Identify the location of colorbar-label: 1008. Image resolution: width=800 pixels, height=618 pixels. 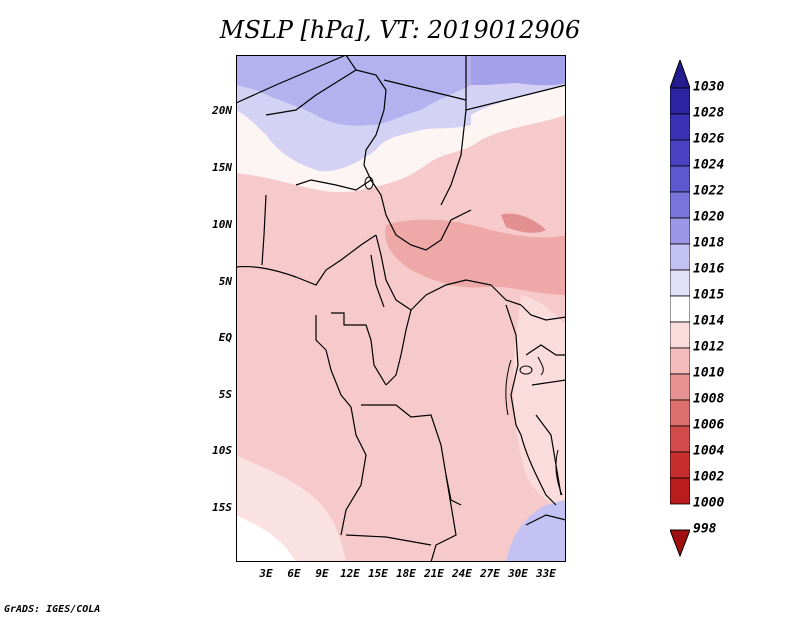
(709, 399).